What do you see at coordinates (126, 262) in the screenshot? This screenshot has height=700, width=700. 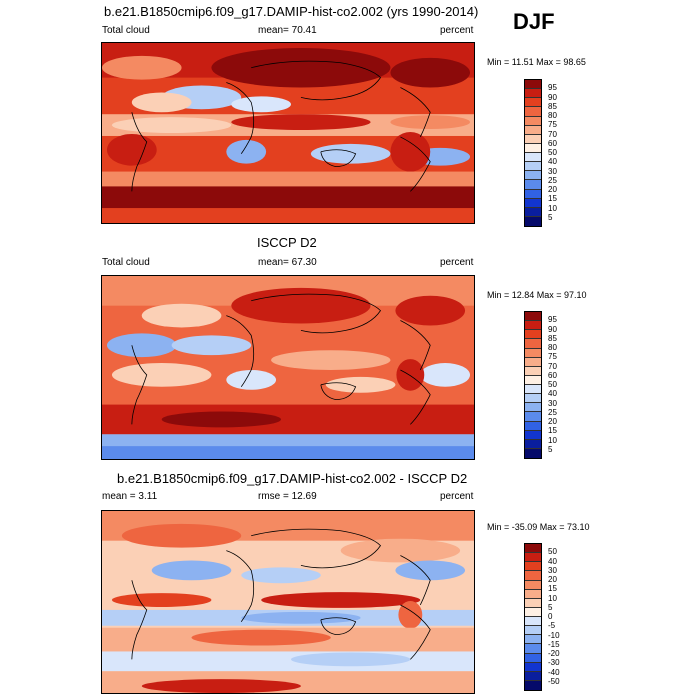 I see `panel-2-variable-label: Total cloud` at bounding box center [126, 262].